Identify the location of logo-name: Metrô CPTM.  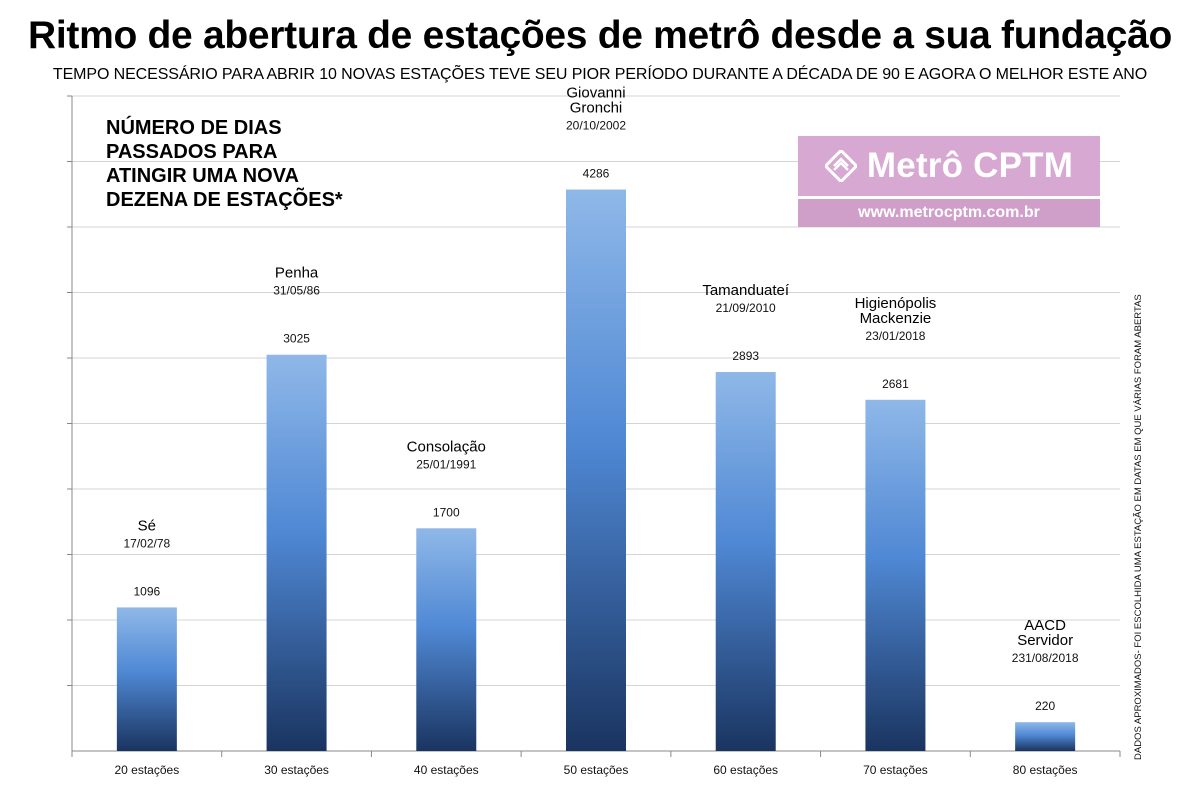
(970, 165).